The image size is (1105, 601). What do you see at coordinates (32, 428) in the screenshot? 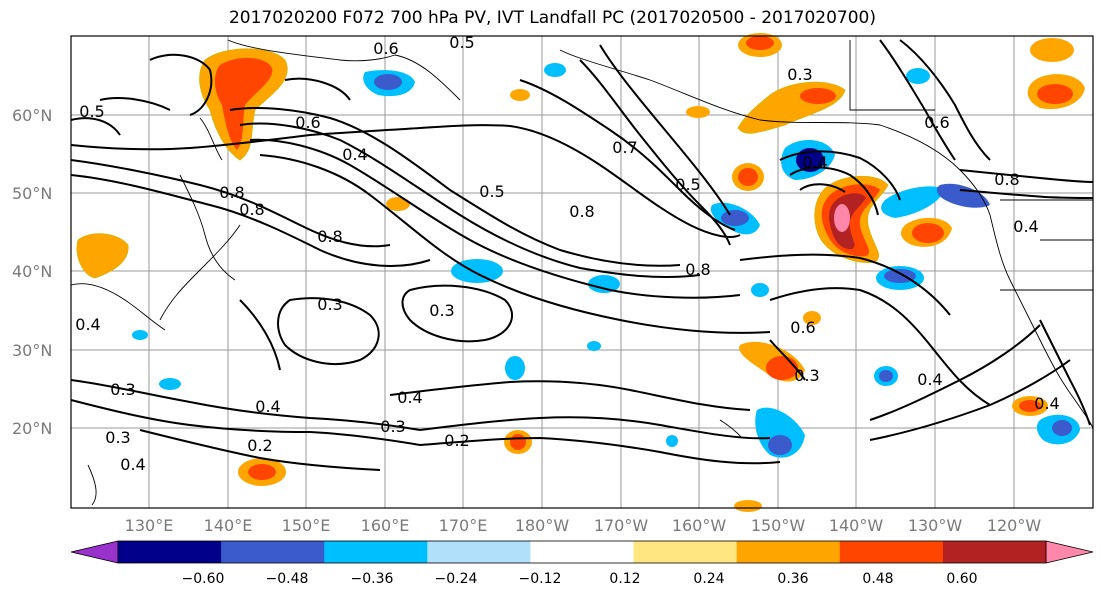
I see `lat-label: 20°N` at bounding box center [32, 428].